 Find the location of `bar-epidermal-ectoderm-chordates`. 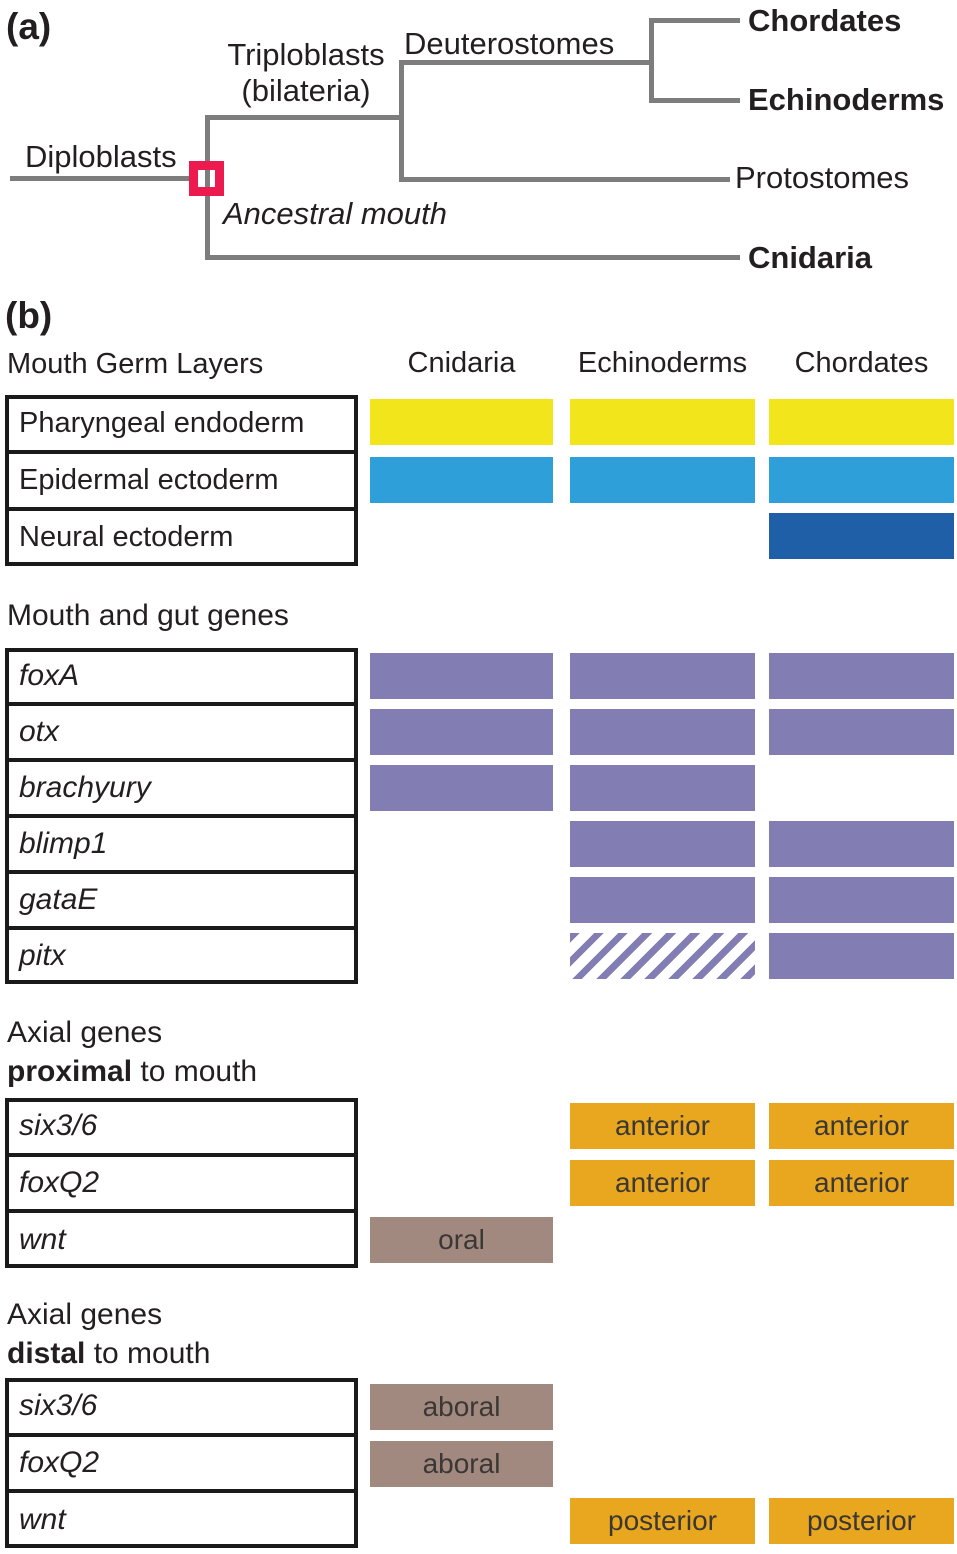

bar-epidermal-ectoderm-chordates is located at coordinates (861, 480).